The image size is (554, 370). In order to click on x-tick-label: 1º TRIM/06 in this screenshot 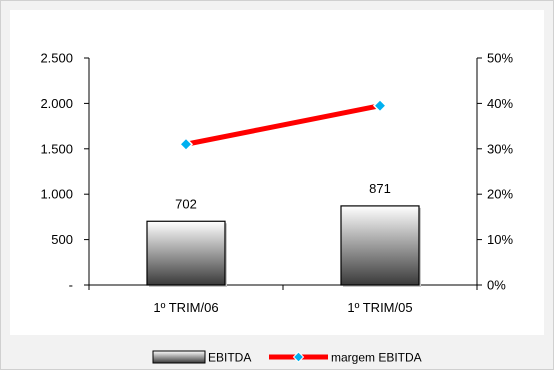, I will do `click(185, 307)`.